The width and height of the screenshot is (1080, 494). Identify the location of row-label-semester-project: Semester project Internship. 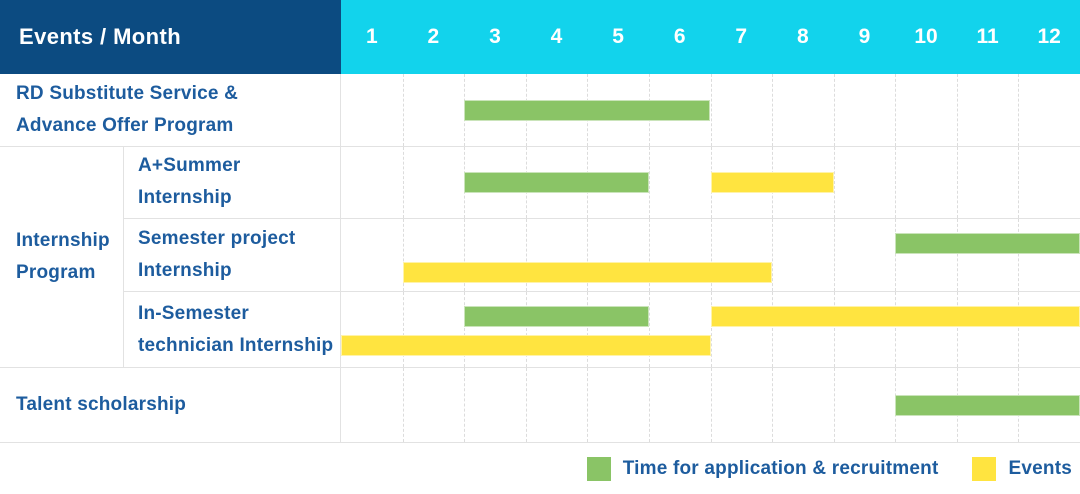
(232, 255).